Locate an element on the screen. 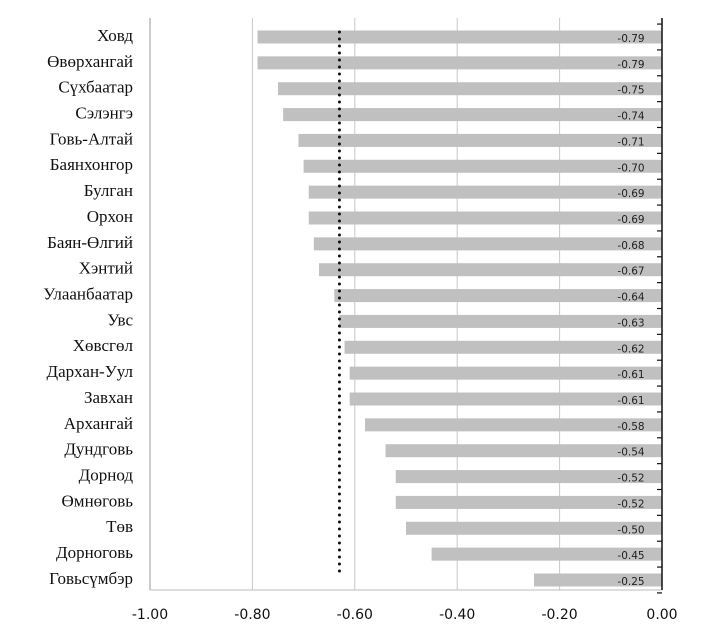 This screenshot has width=704, height=643. value-label: -0.67 is located at coordinates (630, 272).